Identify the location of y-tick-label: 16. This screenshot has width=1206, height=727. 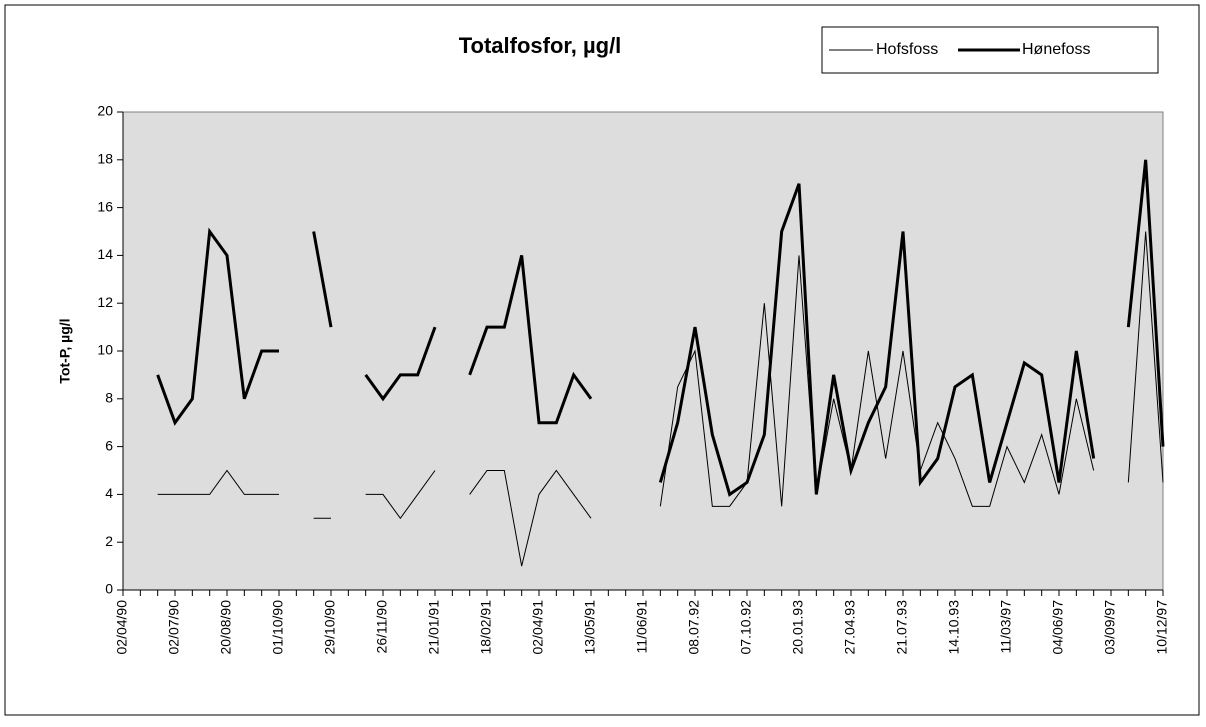
(105, 206).